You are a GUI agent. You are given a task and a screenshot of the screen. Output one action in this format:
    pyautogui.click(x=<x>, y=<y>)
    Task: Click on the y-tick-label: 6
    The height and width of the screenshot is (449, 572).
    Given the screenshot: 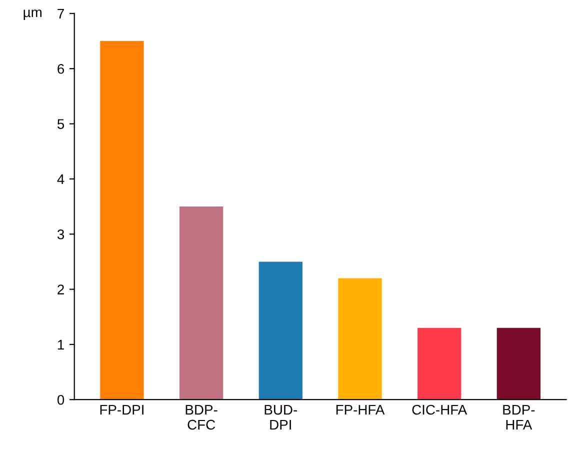 What is the action you would take?
    pyautogui.click(x=61, y=69)
    